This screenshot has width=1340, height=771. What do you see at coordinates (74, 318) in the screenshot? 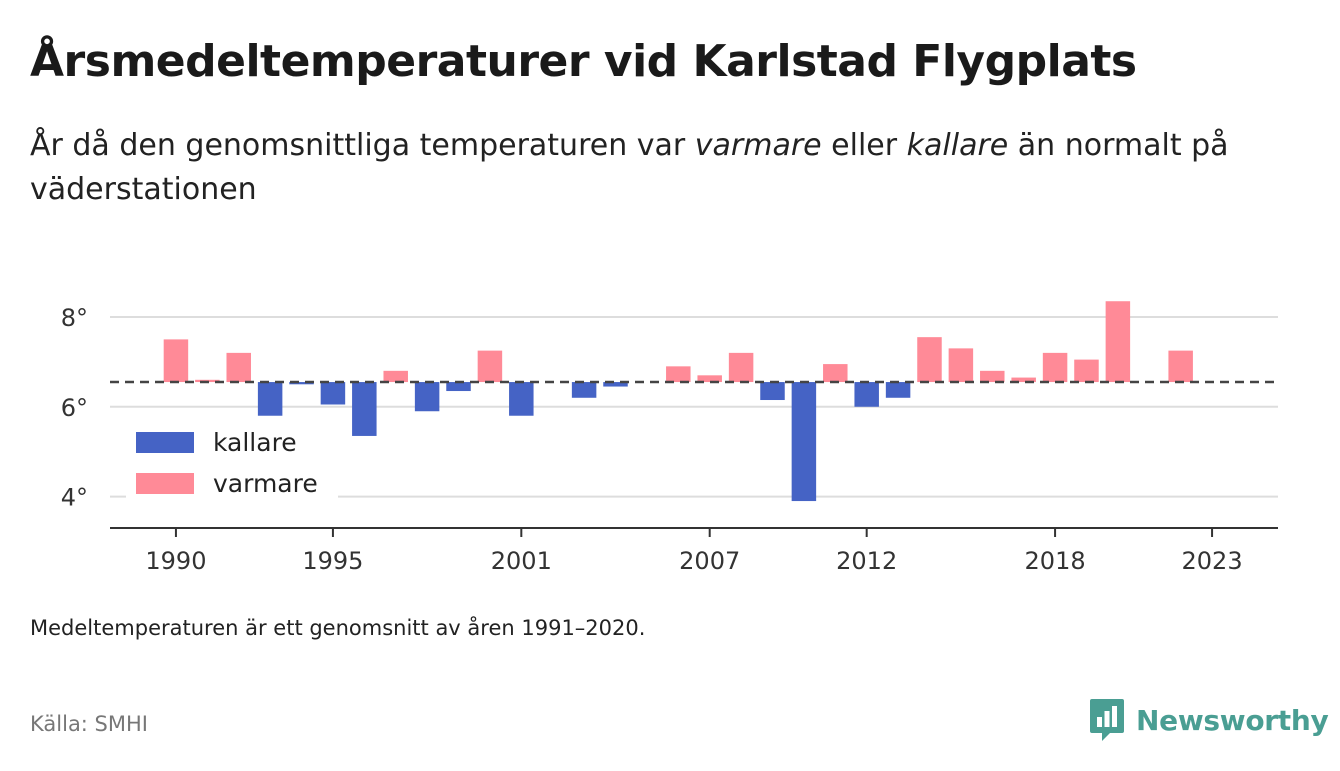
I see `y-tick-label: 8°` at bounding box center [74, 318].